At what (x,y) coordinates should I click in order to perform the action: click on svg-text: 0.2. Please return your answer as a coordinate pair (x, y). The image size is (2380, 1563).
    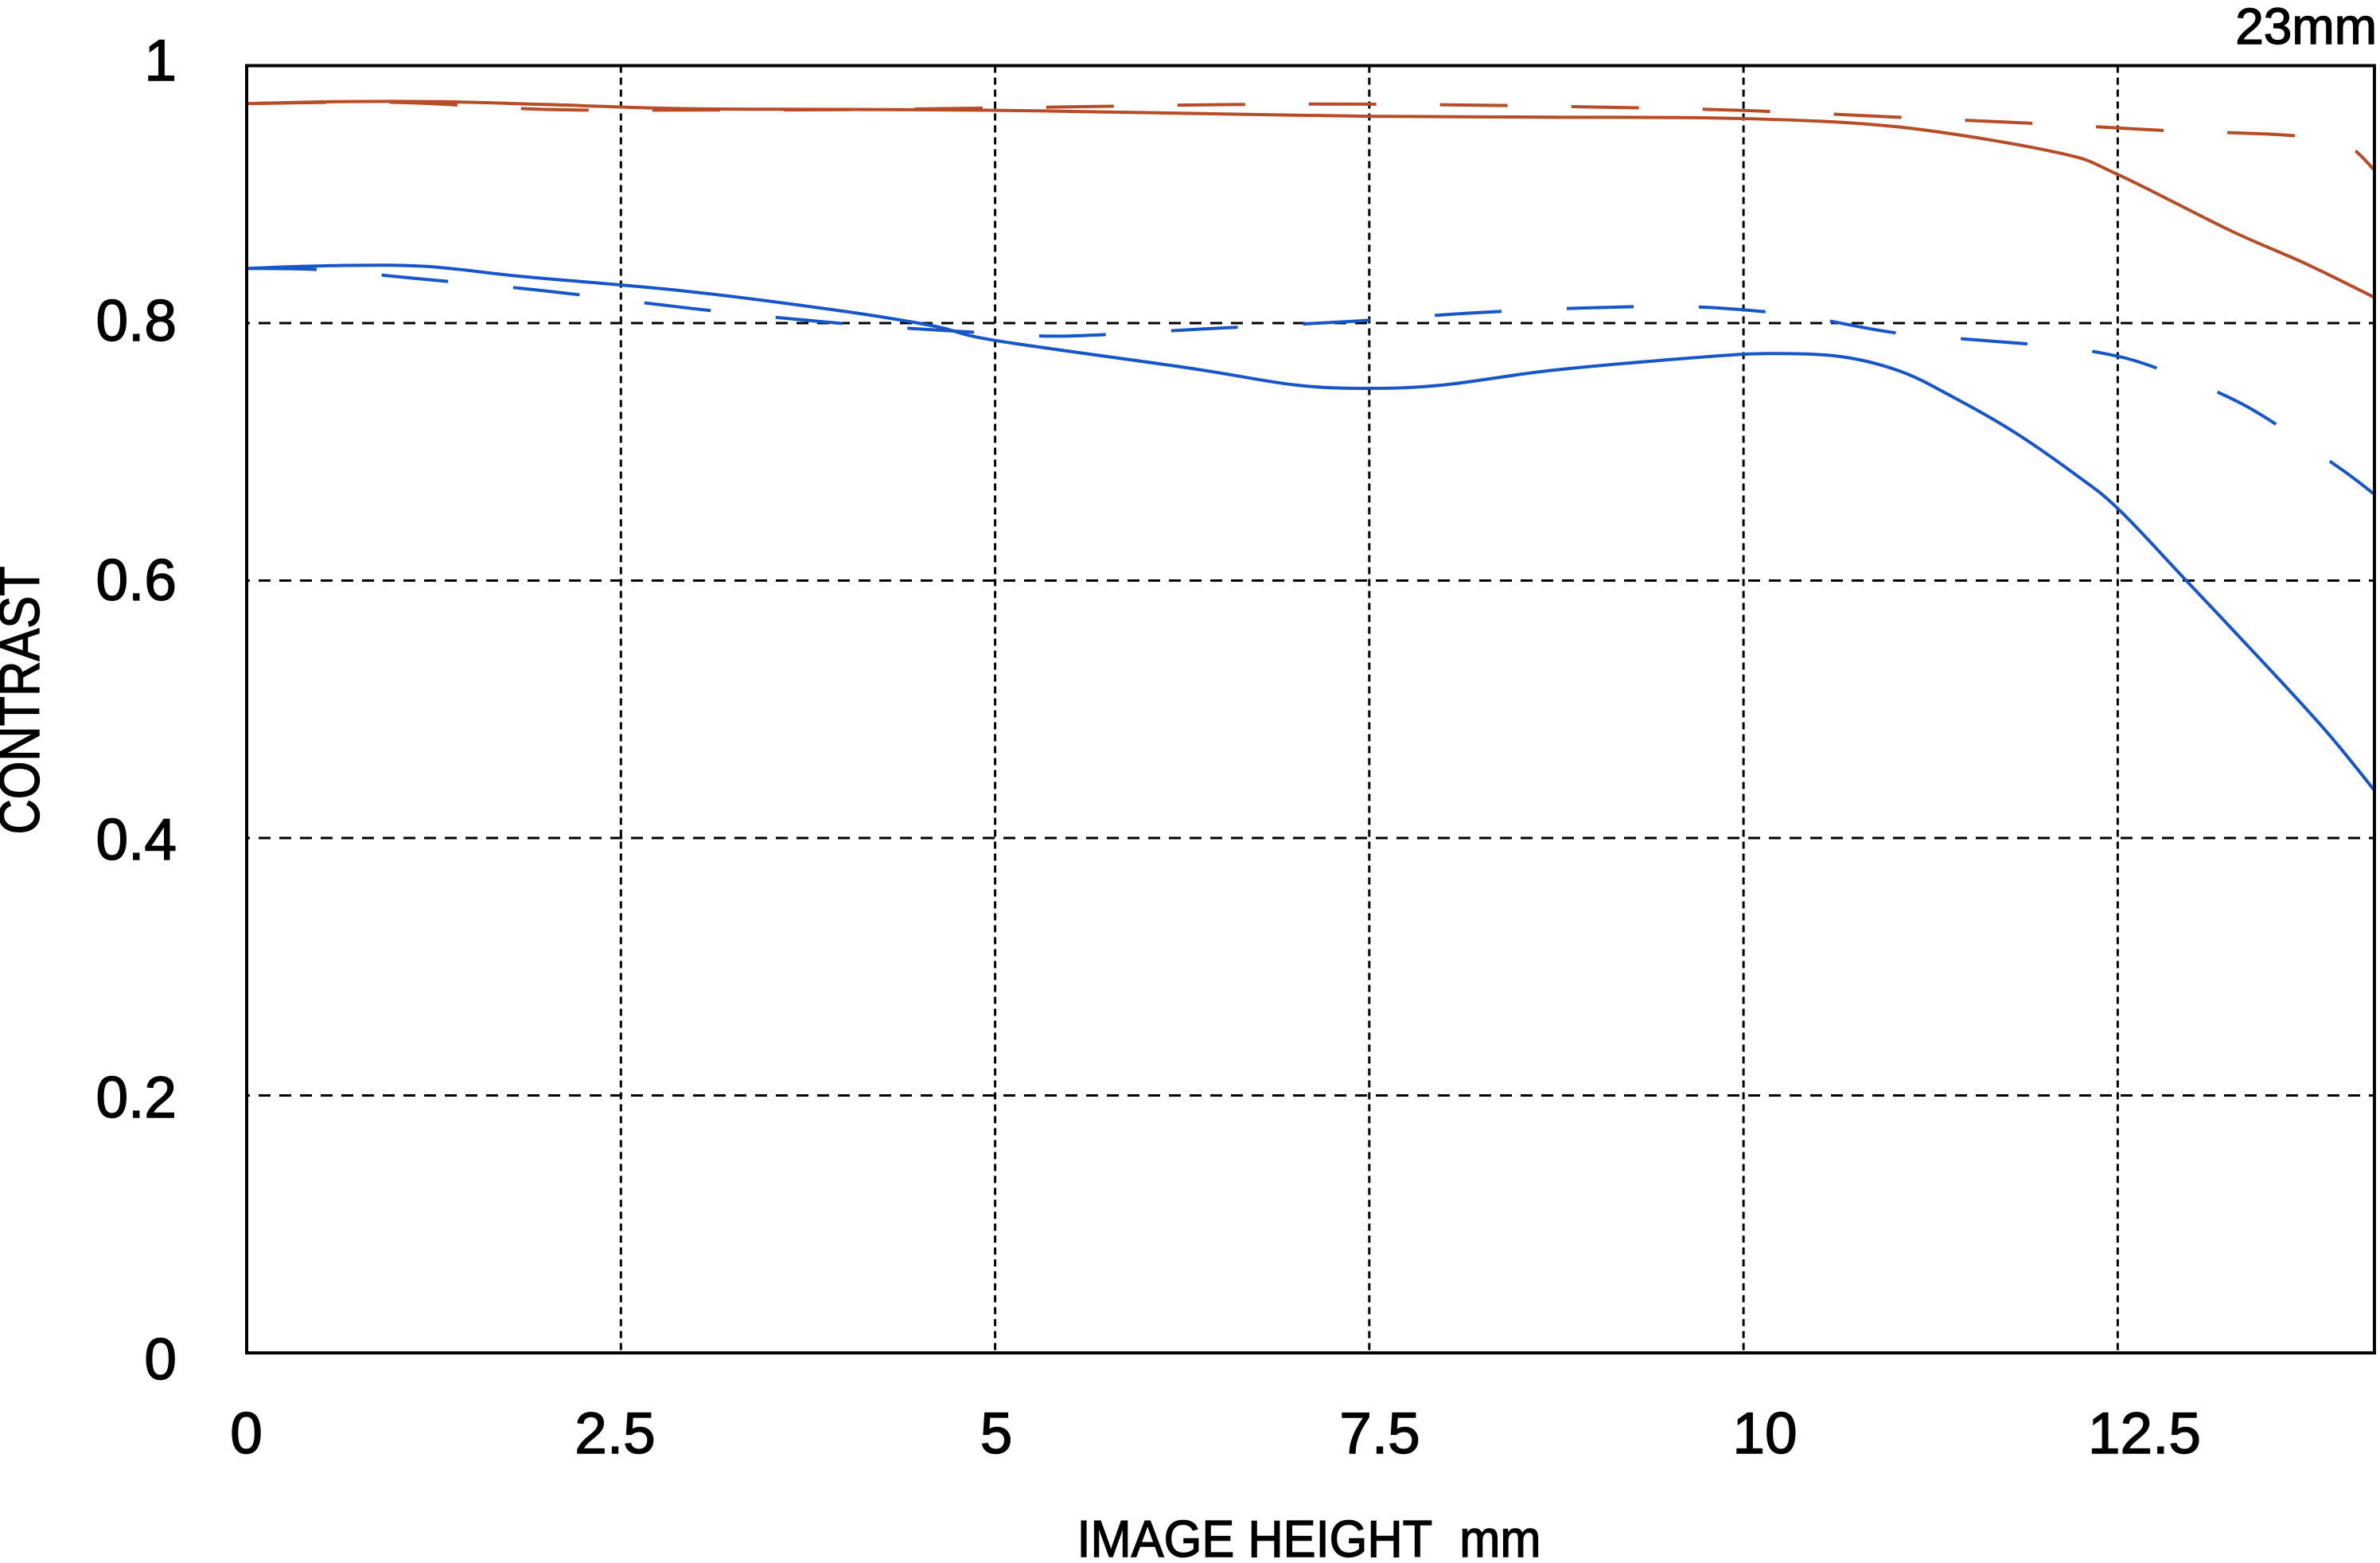
    Looking at the image, I should click on (136, 1098).